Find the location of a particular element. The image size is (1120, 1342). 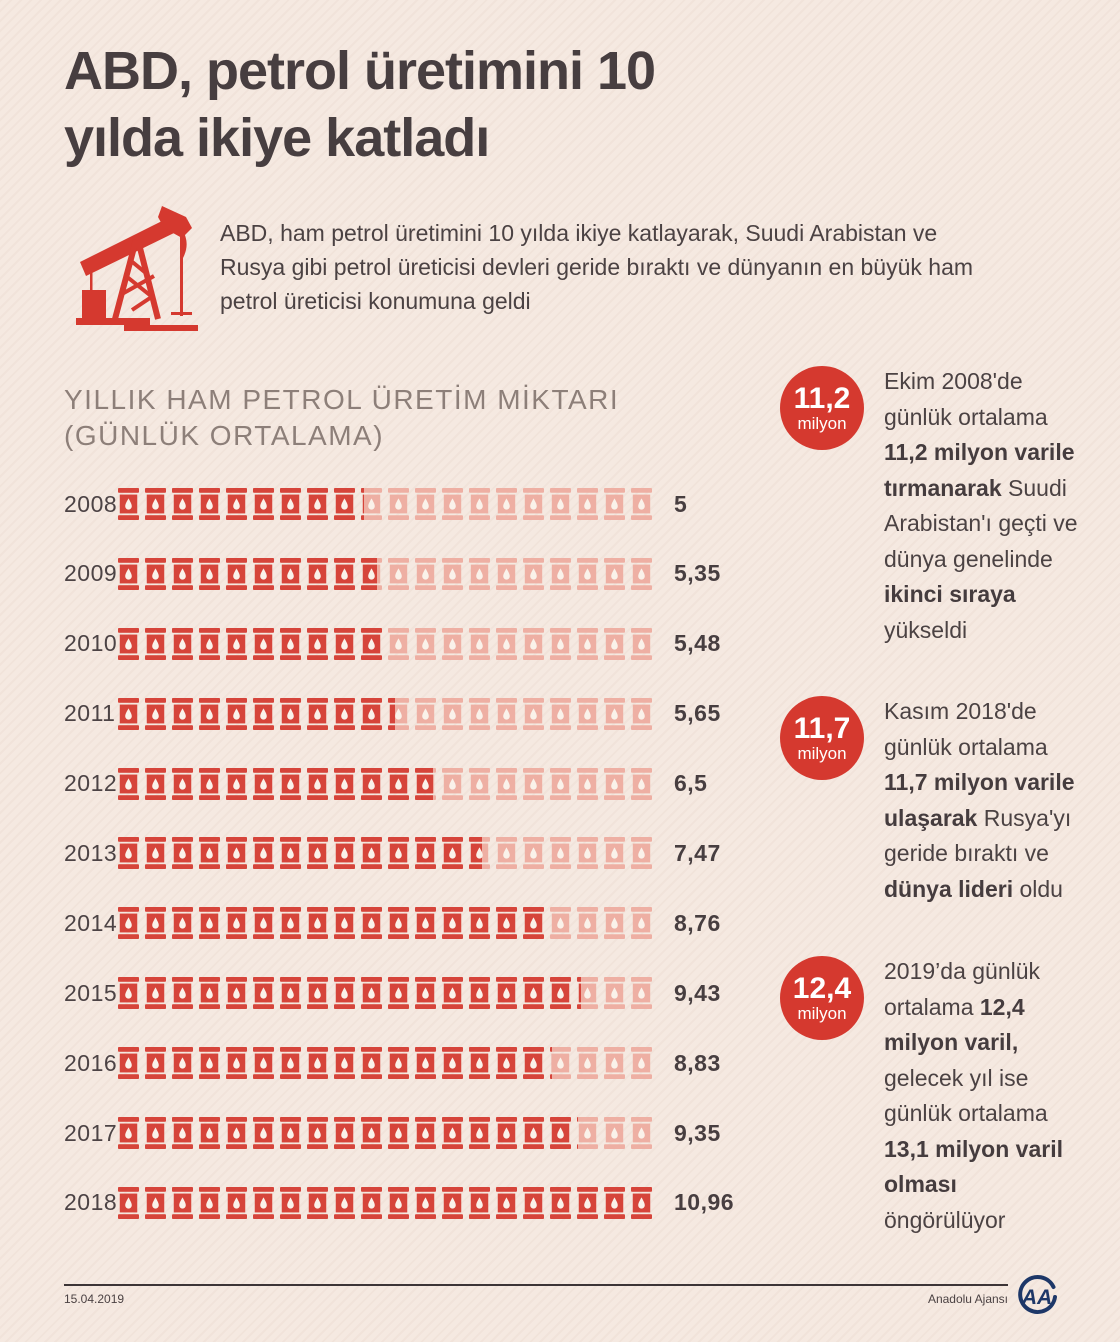

chart-row-2016: 2016 8,83 is located at coordinates (434, 1063).